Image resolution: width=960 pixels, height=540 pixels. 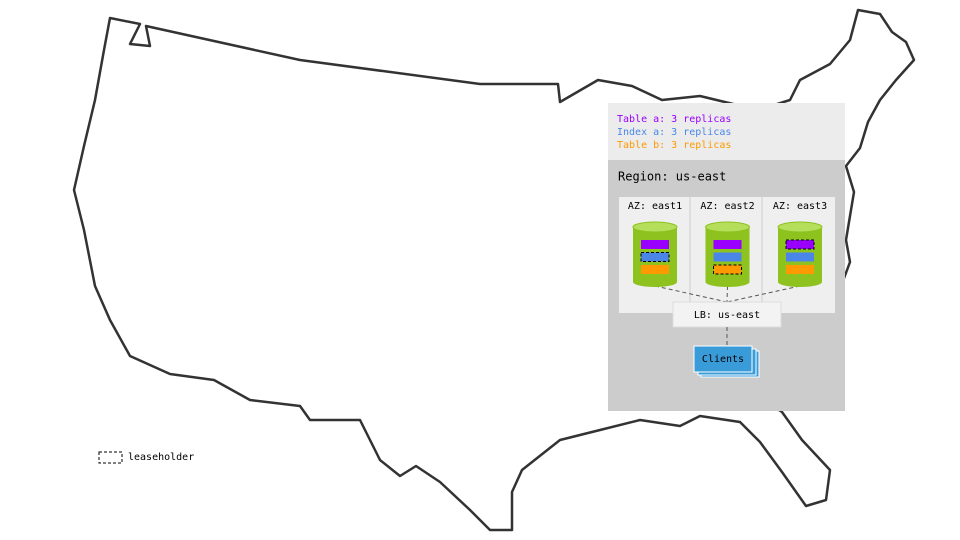 I want to click on leaseholder-label: leaseholder, so click(x=161, y=457).